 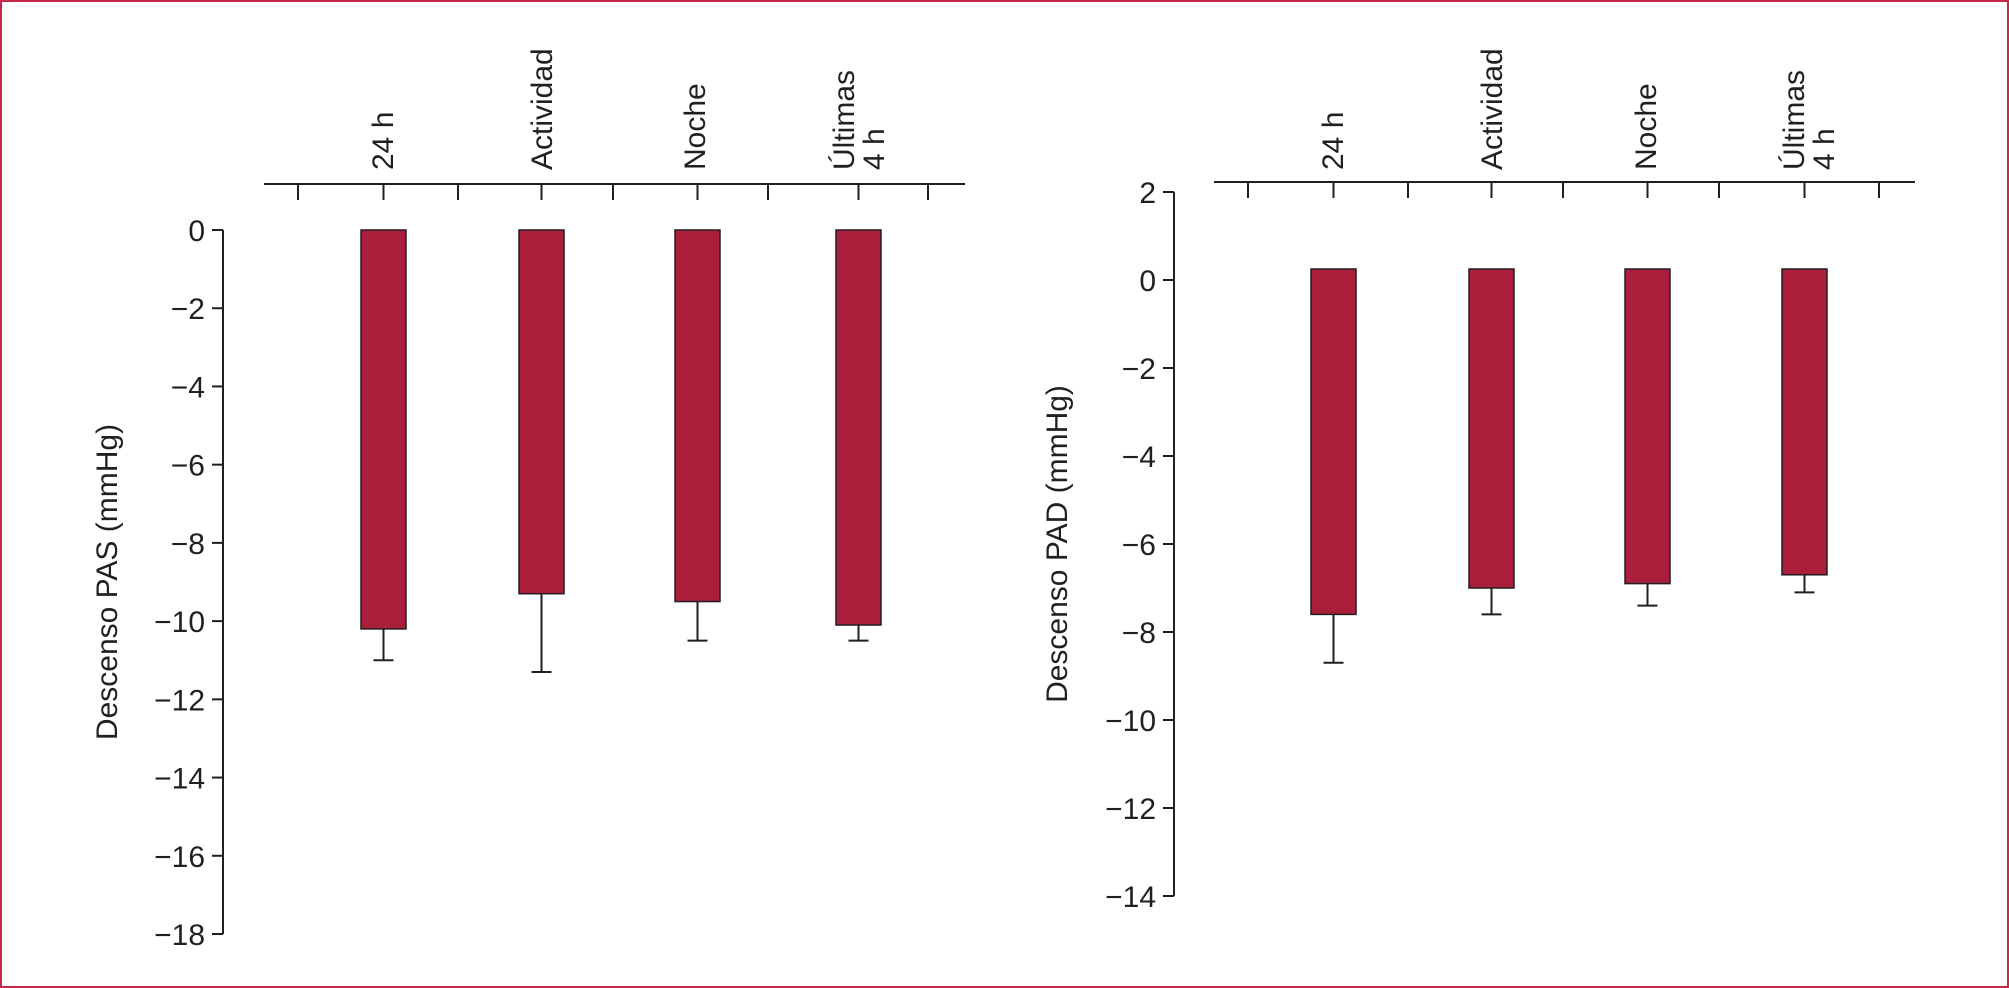 What do you see at coordinates (179, 857) in the screenshot?
I see `y-tick-label: −16` at bounding box center [179, 857].